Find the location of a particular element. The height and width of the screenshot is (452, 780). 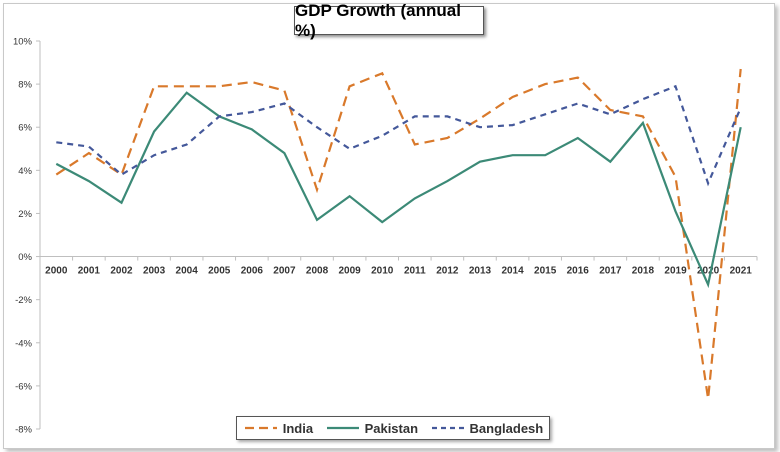

x-tick-label: 2011 is located at coordinates (415, 271).